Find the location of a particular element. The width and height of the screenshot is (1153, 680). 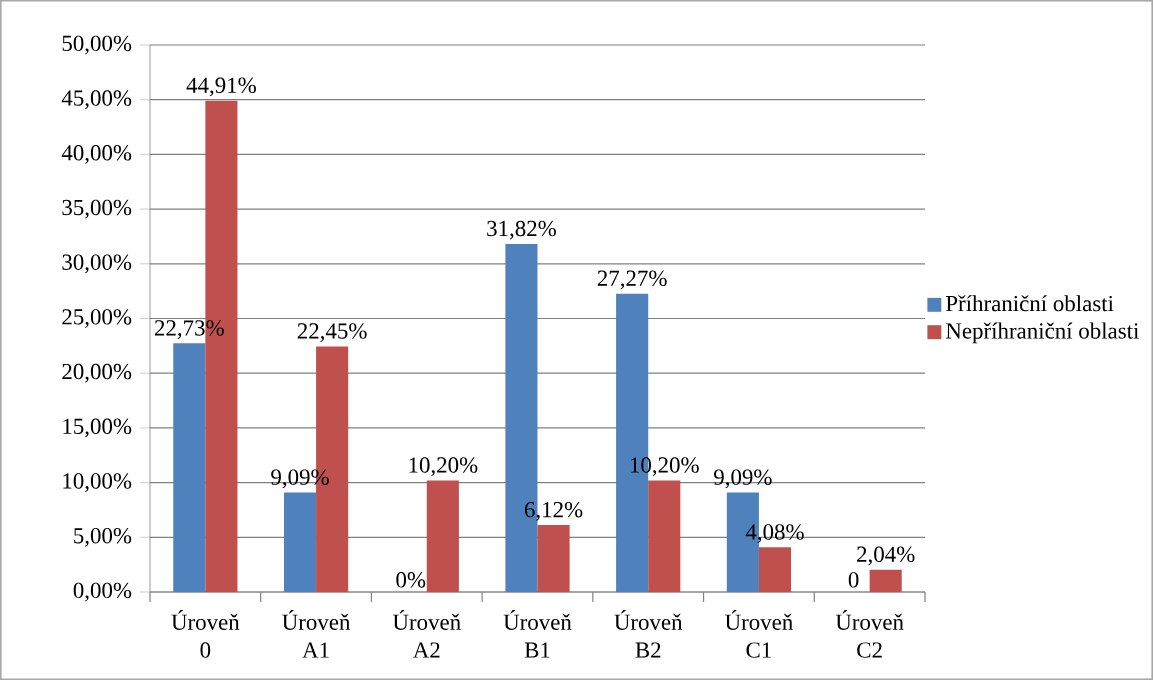

data-label: 22,45% is located at coordinates (332, 333).